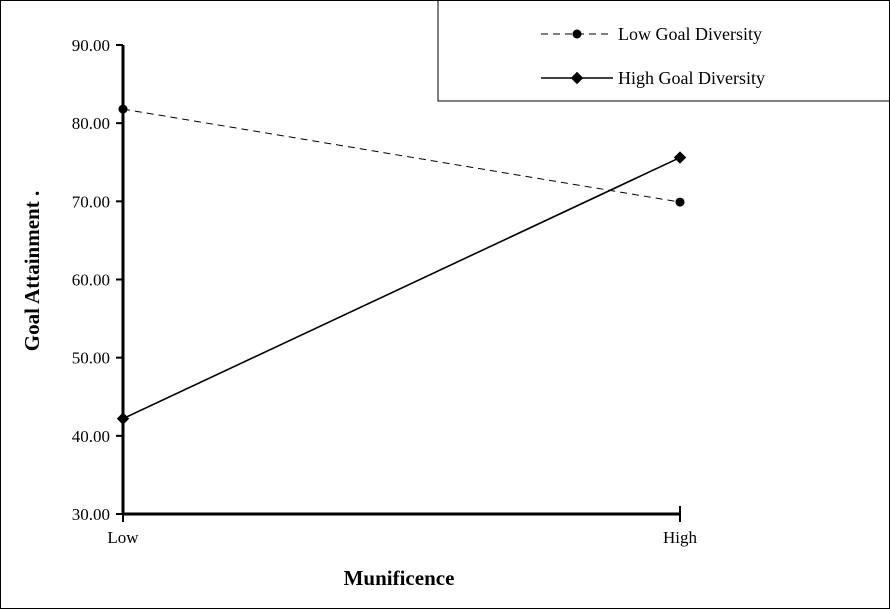  I want to click on legend-entry: High Goal Diversity, so click(653, 78).